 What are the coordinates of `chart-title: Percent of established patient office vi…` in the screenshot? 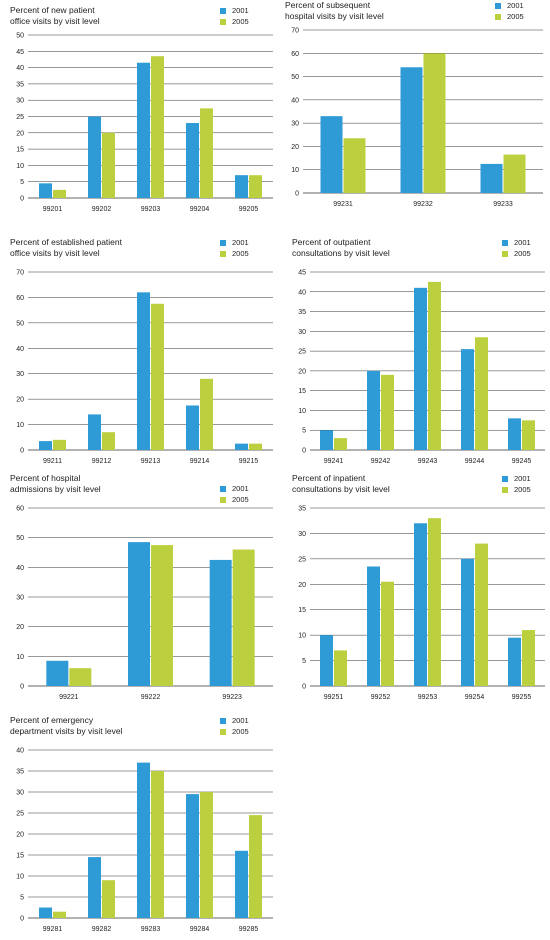 It's located at (105, 248).